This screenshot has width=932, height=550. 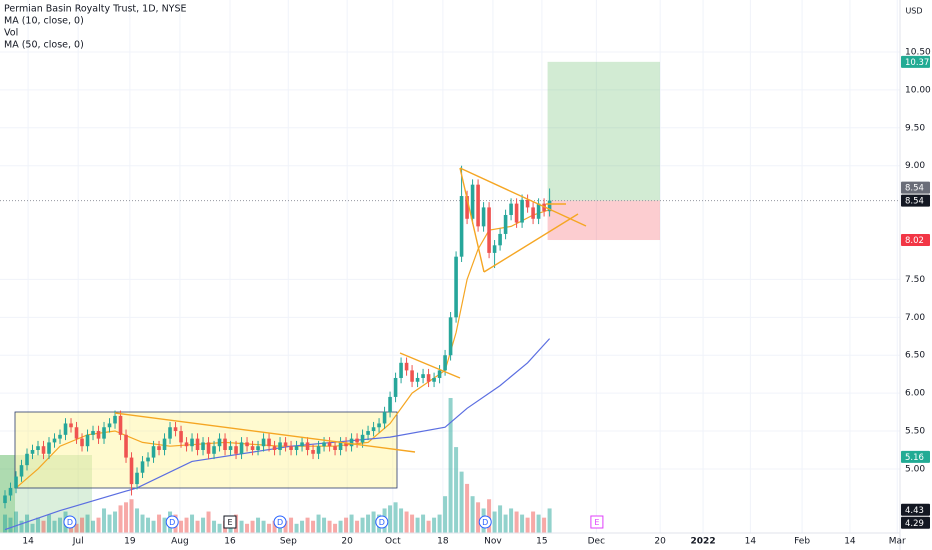 What do you see at coordinates (915, 128) in the screenshot?
I see `y-tick-label: 9.50` at bounding box center [915, 128].